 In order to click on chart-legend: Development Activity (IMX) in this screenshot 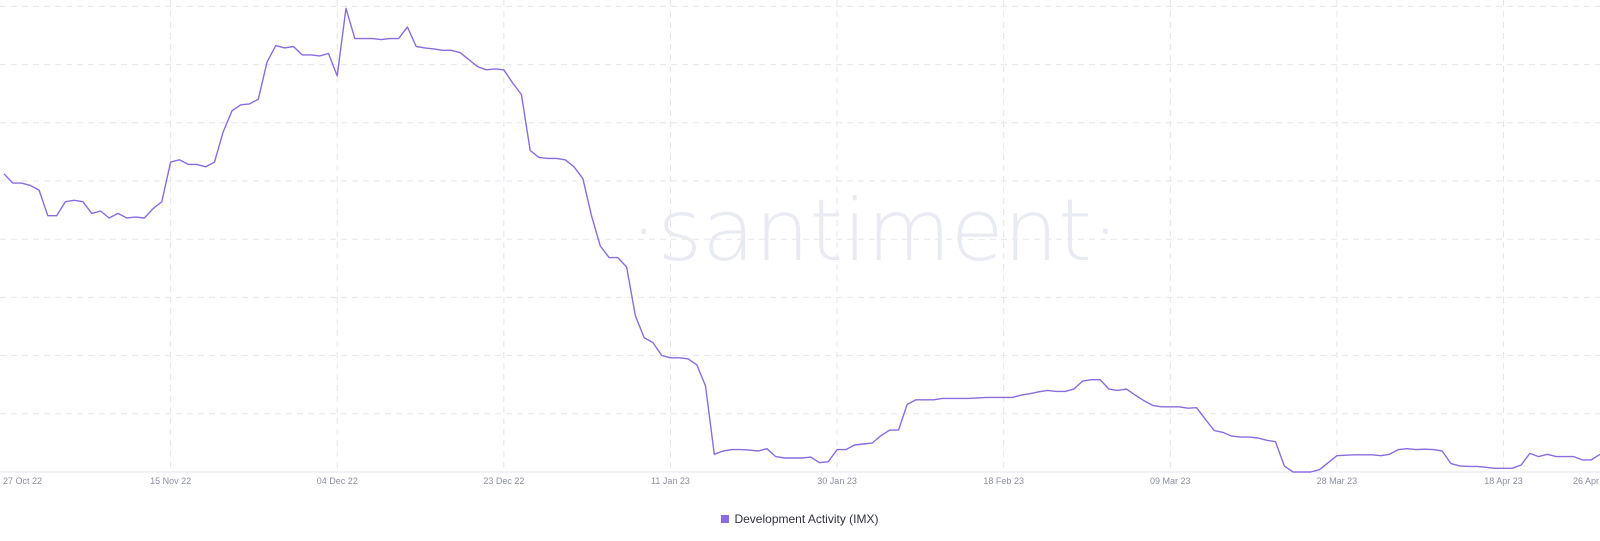, I will do `click(800, 519)`.